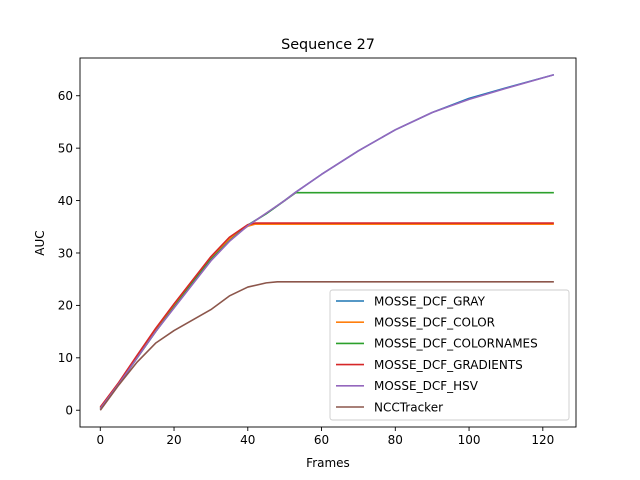 The height and width of the screenshot is (480, 640). What do you see at coordinates (408, 407) in the screenshot?
I see `legend-label-5: NCCTracker` at bounding box center [408, 407].